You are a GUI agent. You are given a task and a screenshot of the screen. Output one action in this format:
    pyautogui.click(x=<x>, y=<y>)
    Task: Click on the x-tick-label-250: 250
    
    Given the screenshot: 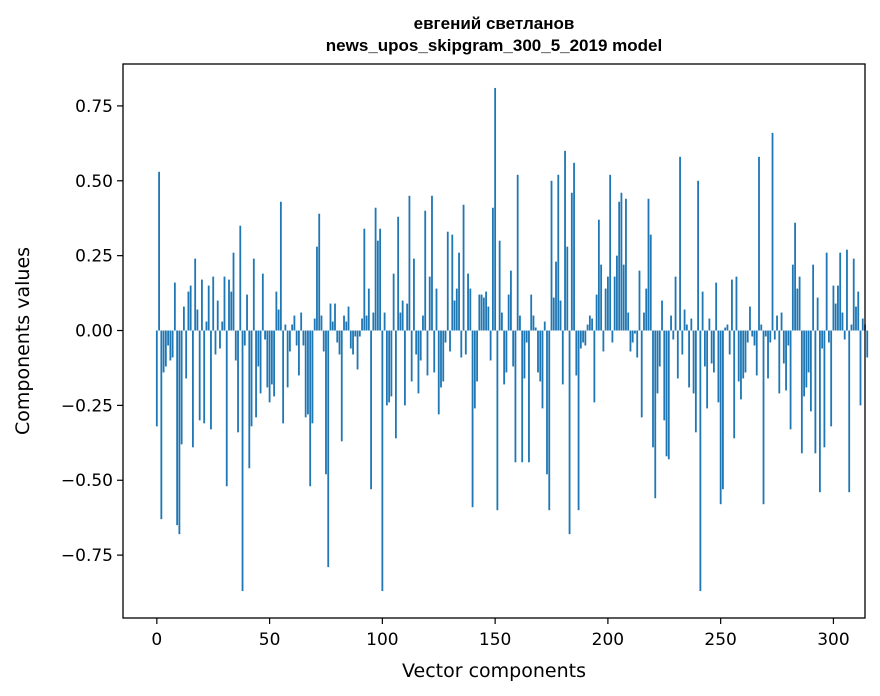 What is the action you would take?
    pyautogui.click(x=720, y=640)
    